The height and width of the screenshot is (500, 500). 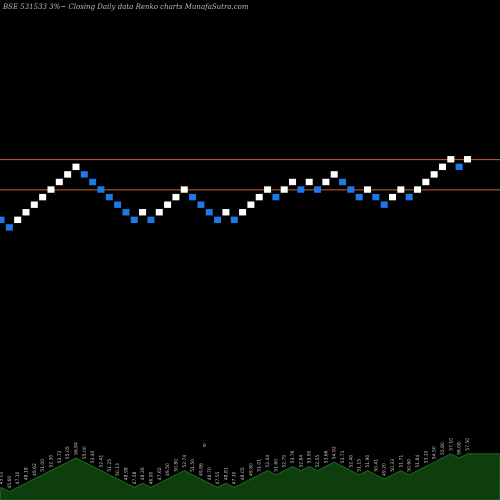 I want to click on price-label: 52.41, so click(x=101, y=461).